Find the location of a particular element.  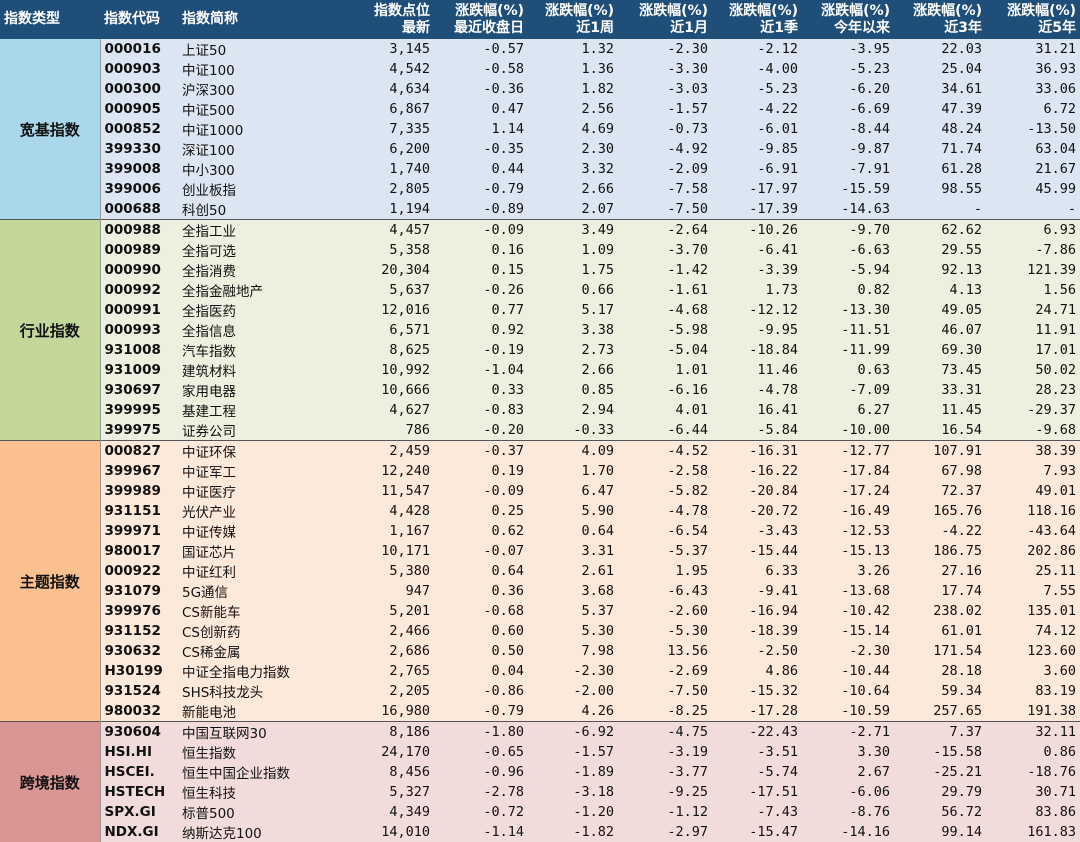

change-1m-cell: -6.43 is located at coordinates (665, 591).